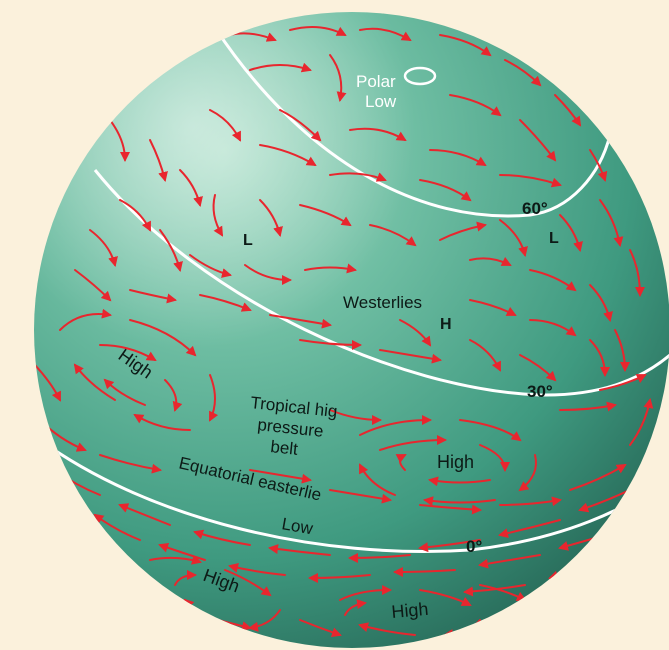 The image size is (669, 650). Describe the element at coordinates (540, 391) in the screenshot. I see `label-lat-30: 30°` at that location.